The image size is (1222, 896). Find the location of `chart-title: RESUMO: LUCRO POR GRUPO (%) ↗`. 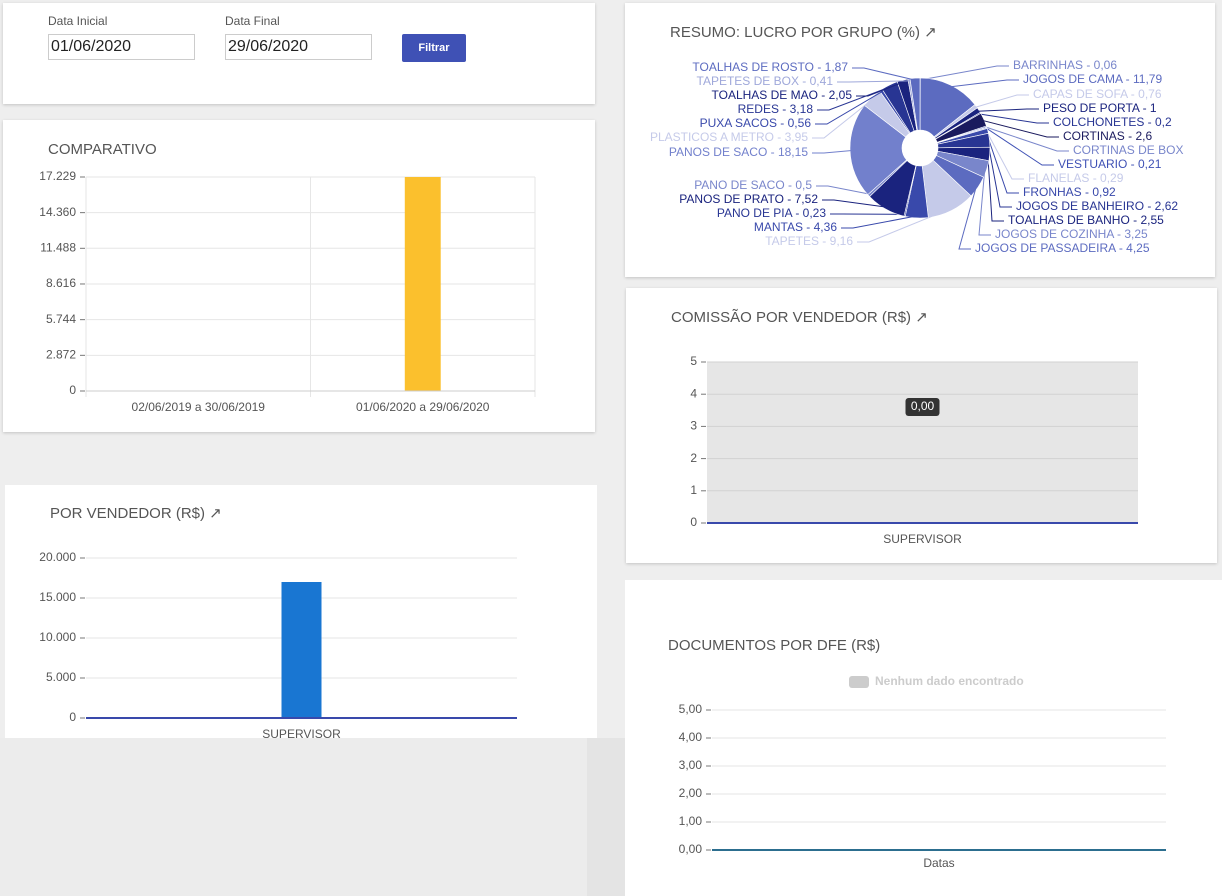

chart-title: RESUMO: LUCRO POR GRUPO (%) ↗ is located at coordinates (803, 32).